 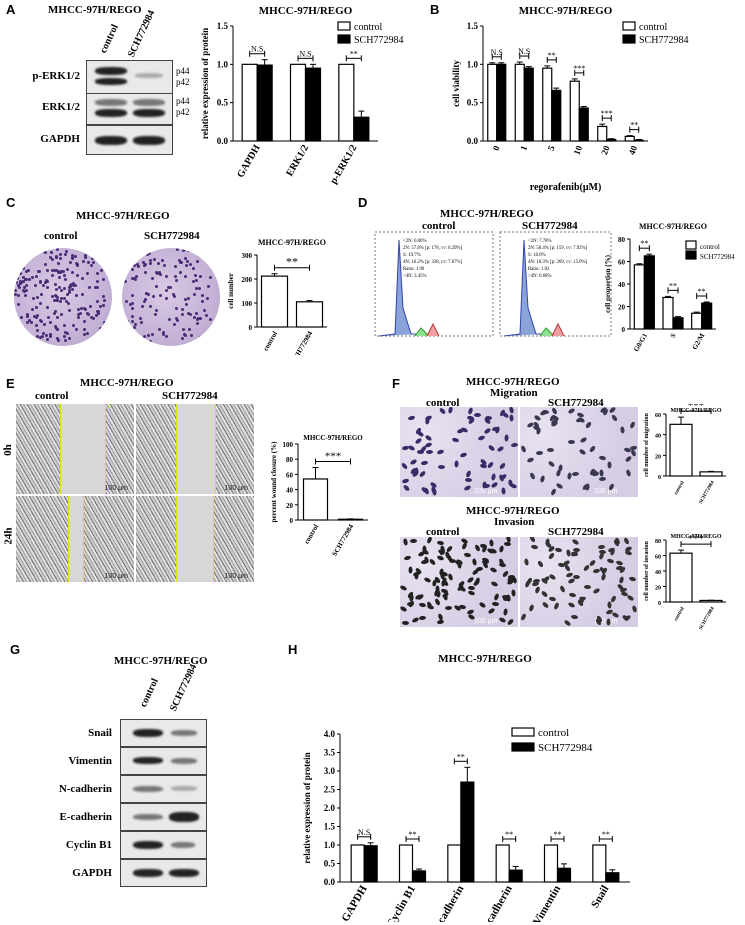 I want to click on g1-peak, so click(x=400, y=288).